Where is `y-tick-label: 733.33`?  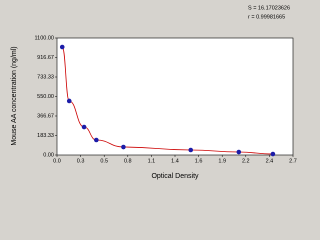
y-tick-label: 733.33 is located at coordinates (45, 77).